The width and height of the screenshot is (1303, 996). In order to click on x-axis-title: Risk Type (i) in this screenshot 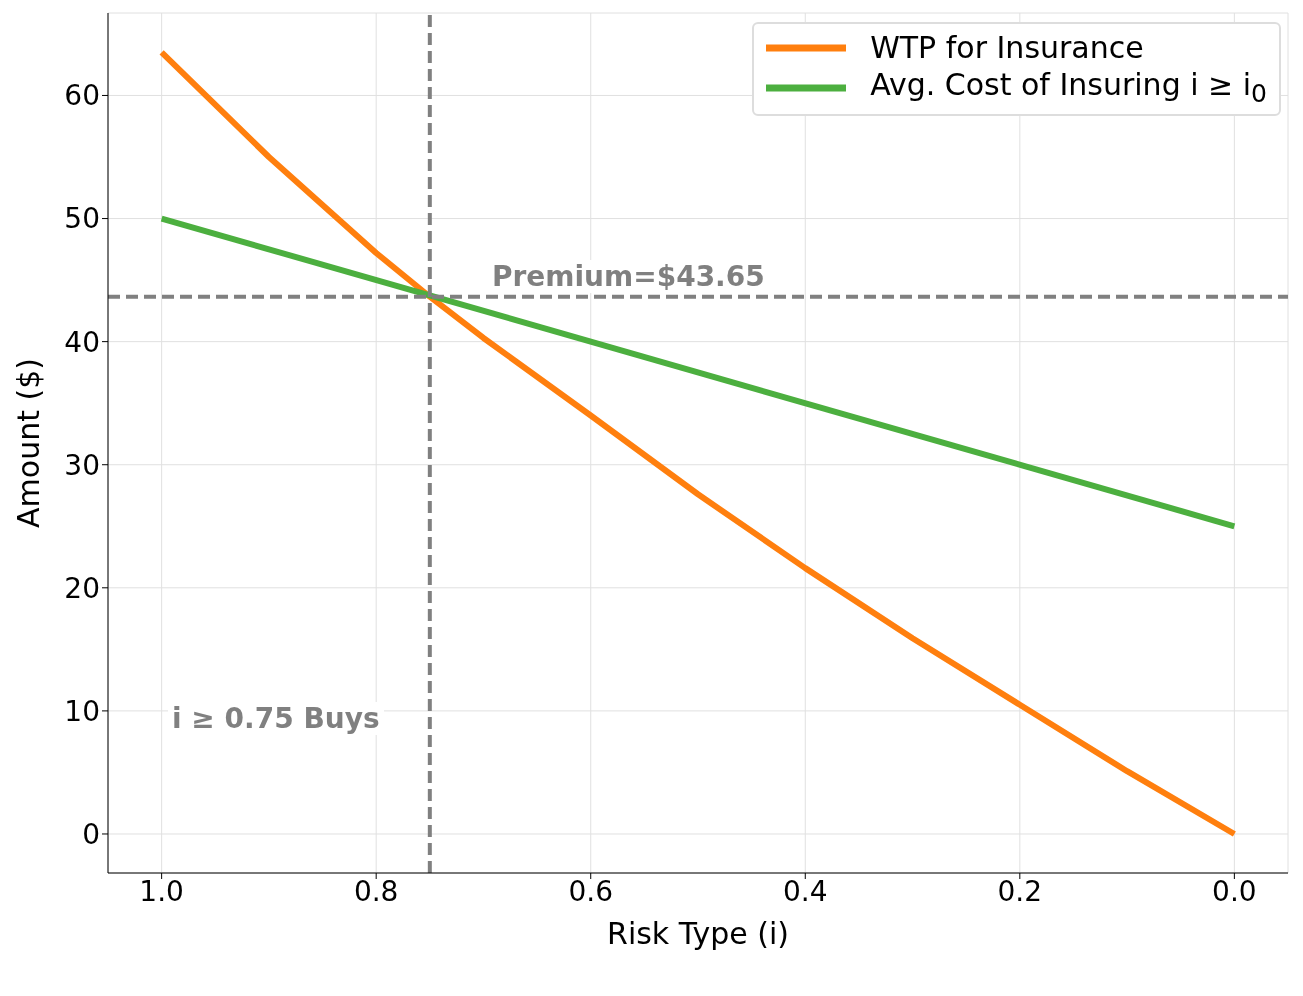, I will do `click(698, 934)`.